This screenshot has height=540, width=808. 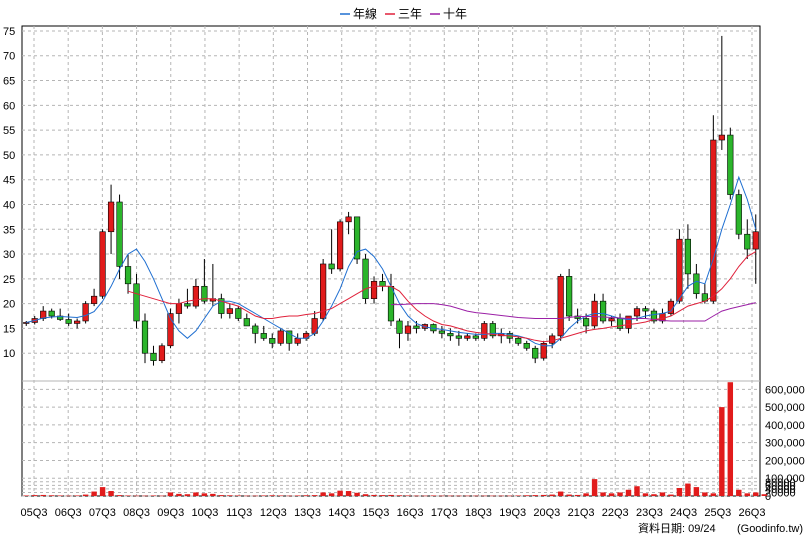 What do you see at coordinates (410, 513) in the screenshot?
I see `x-tick-label: 16Q3` at bounding box center [410, 513].